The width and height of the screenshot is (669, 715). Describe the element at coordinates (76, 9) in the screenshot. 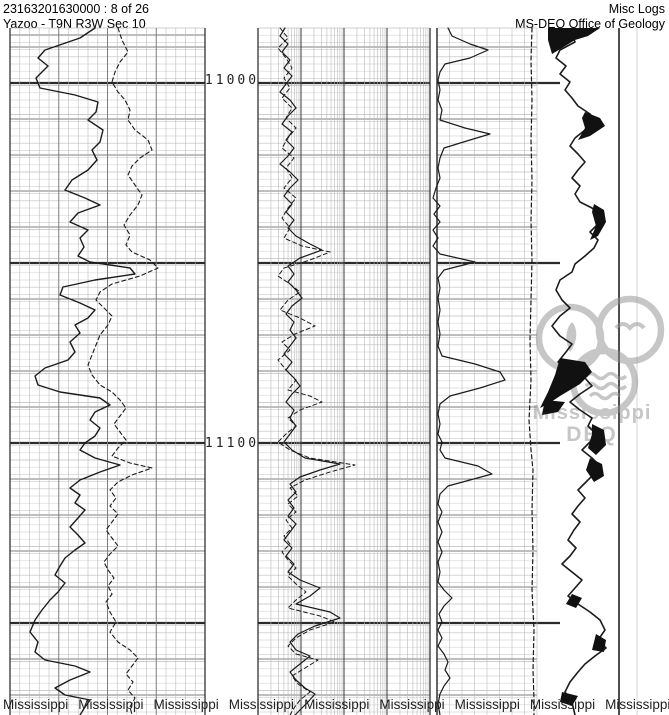

I see `document-id: 23163201630000 : 8 of 26` at that location.